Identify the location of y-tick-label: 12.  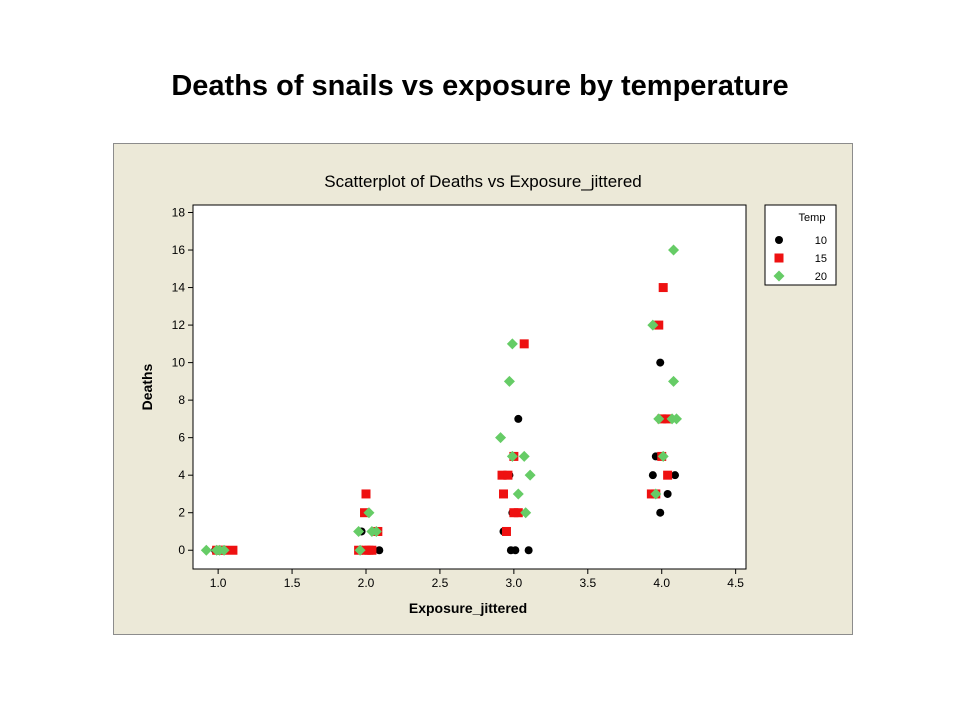
(179, 325).